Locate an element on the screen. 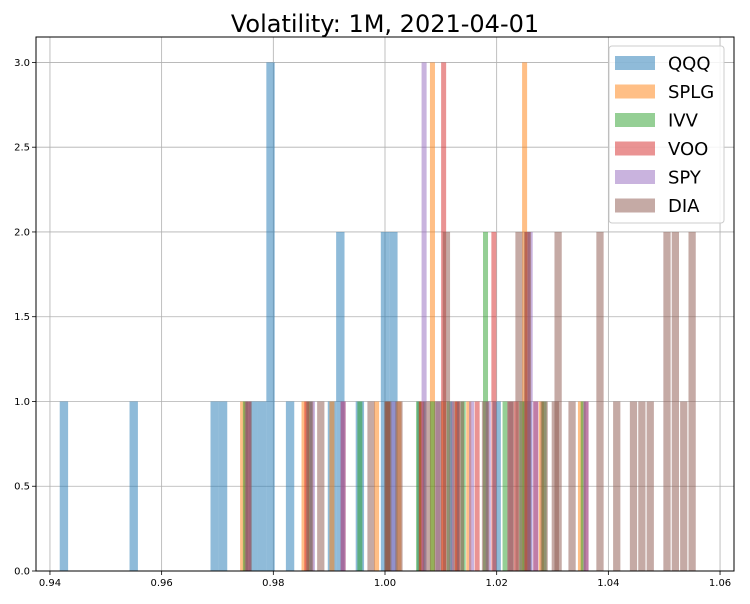 The width and height of the screenshot is (750, 604). y-tick-label: 2.5 is located at coordinates (22, 148).